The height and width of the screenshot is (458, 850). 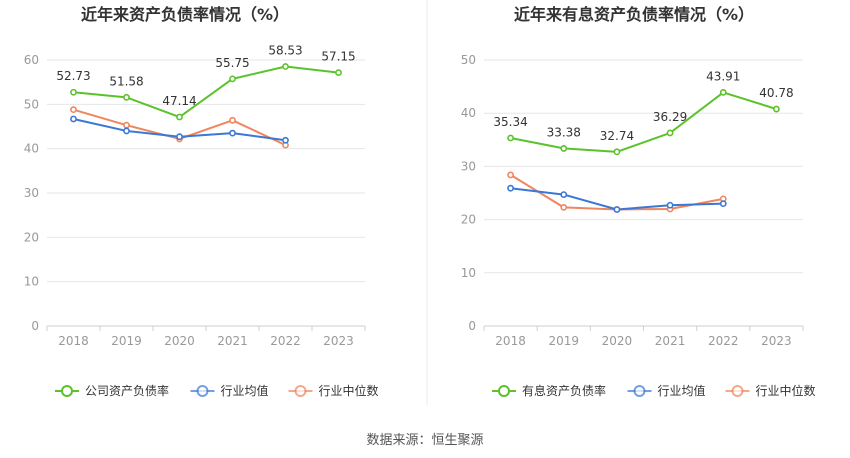 I want to click on legend-item: 有息资产负债率, so click(x=549, y=390).